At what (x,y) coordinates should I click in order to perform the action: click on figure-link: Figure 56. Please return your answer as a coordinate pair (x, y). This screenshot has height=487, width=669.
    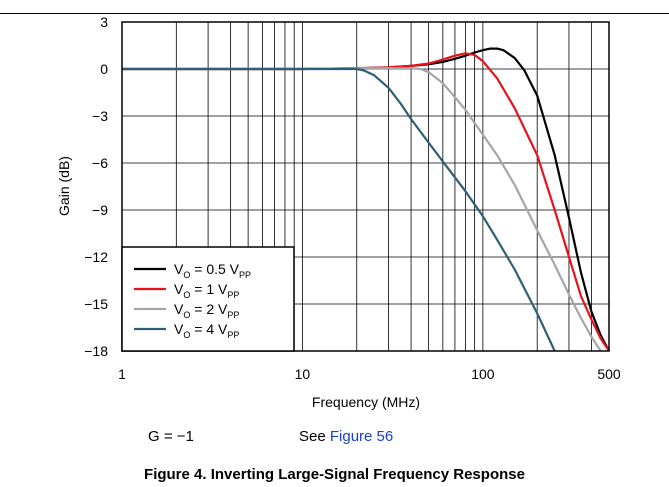
    Looking at the image, I should click on (361, 436).